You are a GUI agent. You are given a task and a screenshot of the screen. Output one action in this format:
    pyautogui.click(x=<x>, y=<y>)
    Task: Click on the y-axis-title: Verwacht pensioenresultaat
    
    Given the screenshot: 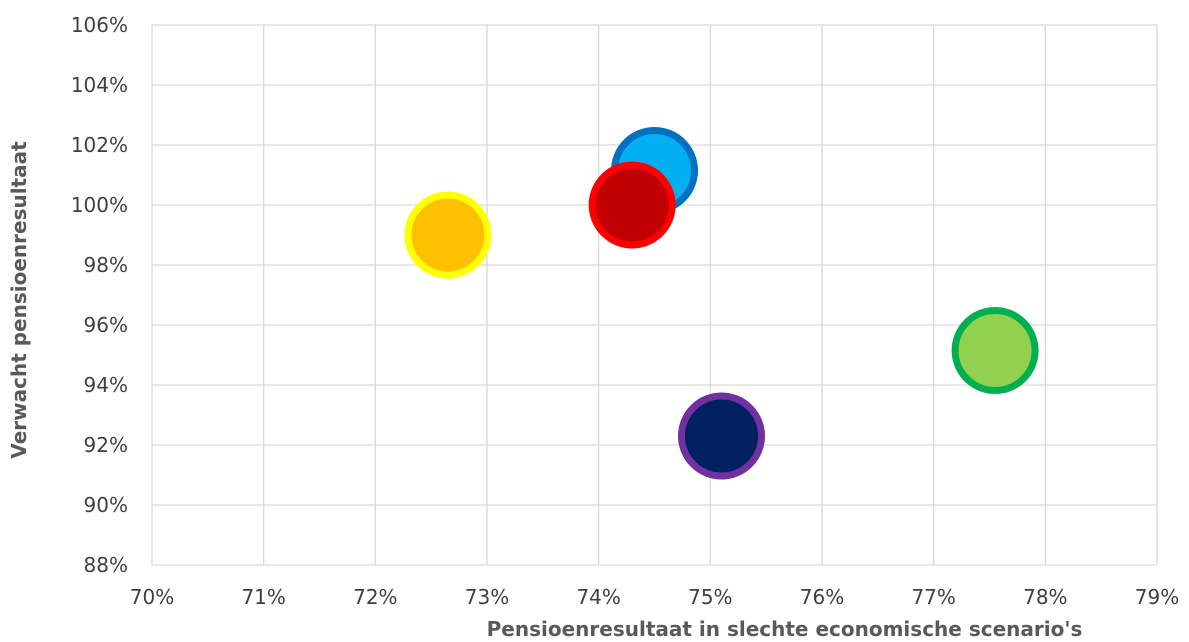 What is the action you would take?
    pyautogui.click(x=19, y=300)
    